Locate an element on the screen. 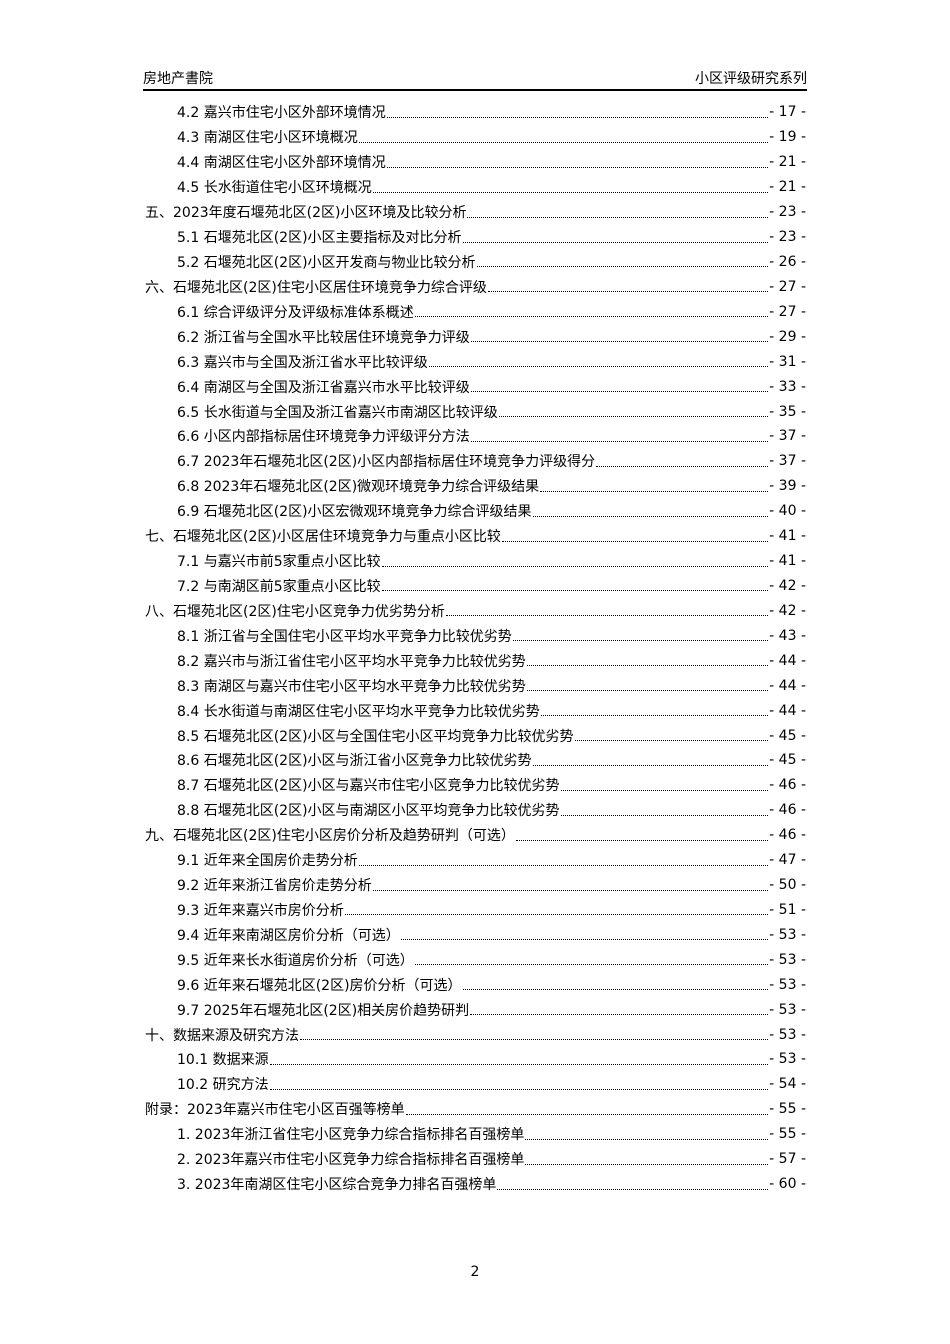 This screenshot has width=950, height=1344. toc-entry: 4.3 南湖区住宅小区环境概况 - 19 - is located at coordinates (475, 137).